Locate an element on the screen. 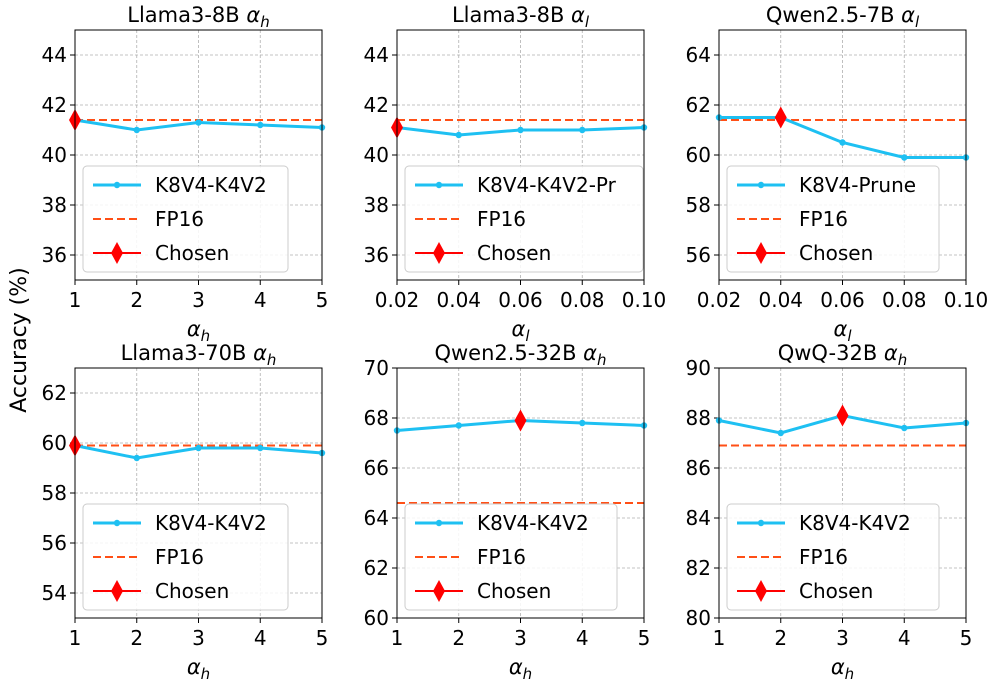 This screenshot has width=996, height=681. y-tick-label: 70 is located at coordinates (376, 368).